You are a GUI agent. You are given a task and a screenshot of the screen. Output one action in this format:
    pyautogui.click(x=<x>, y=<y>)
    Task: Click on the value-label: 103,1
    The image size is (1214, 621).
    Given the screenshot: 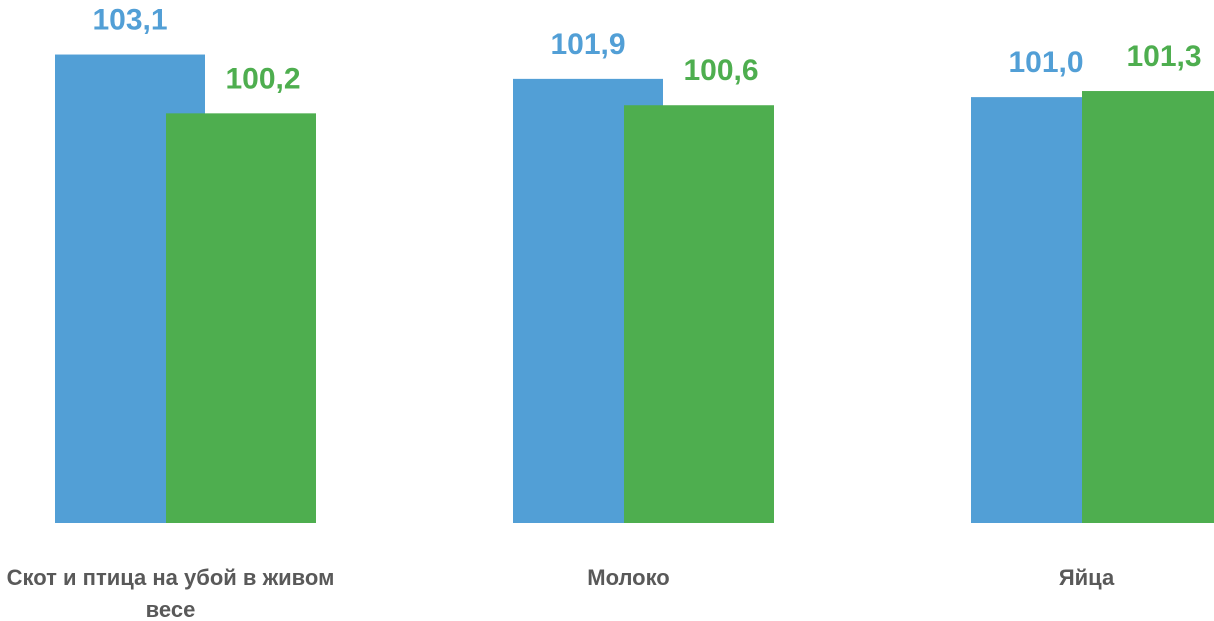 What is the action you would take?
    pyautogui.click(x=129, y=19)
    